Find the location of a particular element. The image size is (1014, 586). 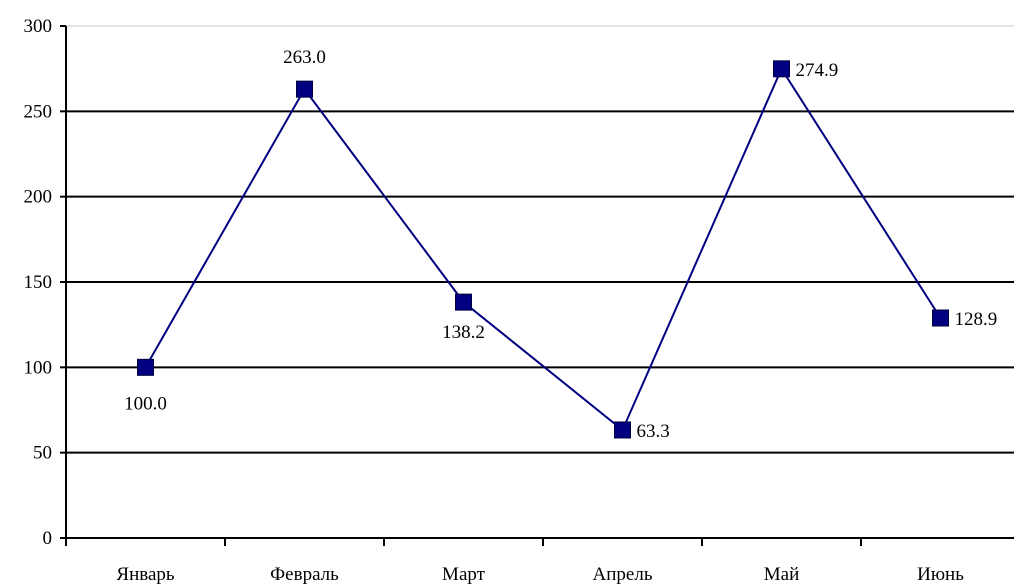

y-tick-label: 150 is located at coordinates (38, 282).